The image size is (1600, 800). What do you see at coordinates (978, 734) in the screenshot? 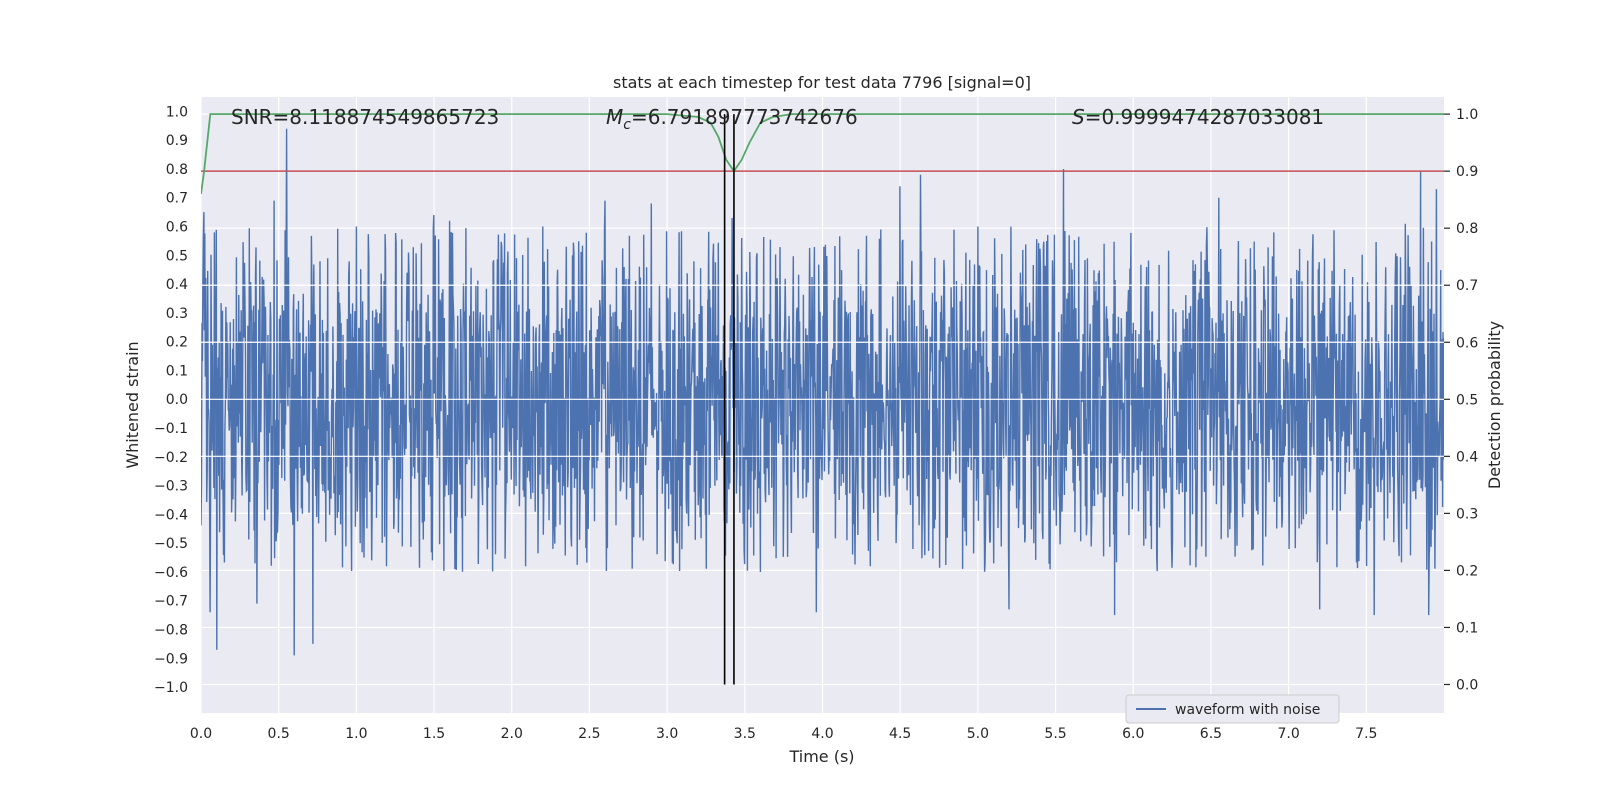
I see `x-tick-label: 5.0` at bounding box center [978, 734].